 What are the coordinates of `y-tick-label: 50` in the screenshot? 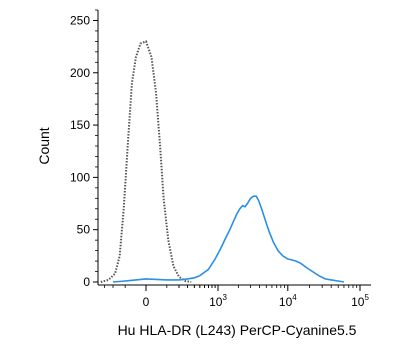 It's located at (84, 230).